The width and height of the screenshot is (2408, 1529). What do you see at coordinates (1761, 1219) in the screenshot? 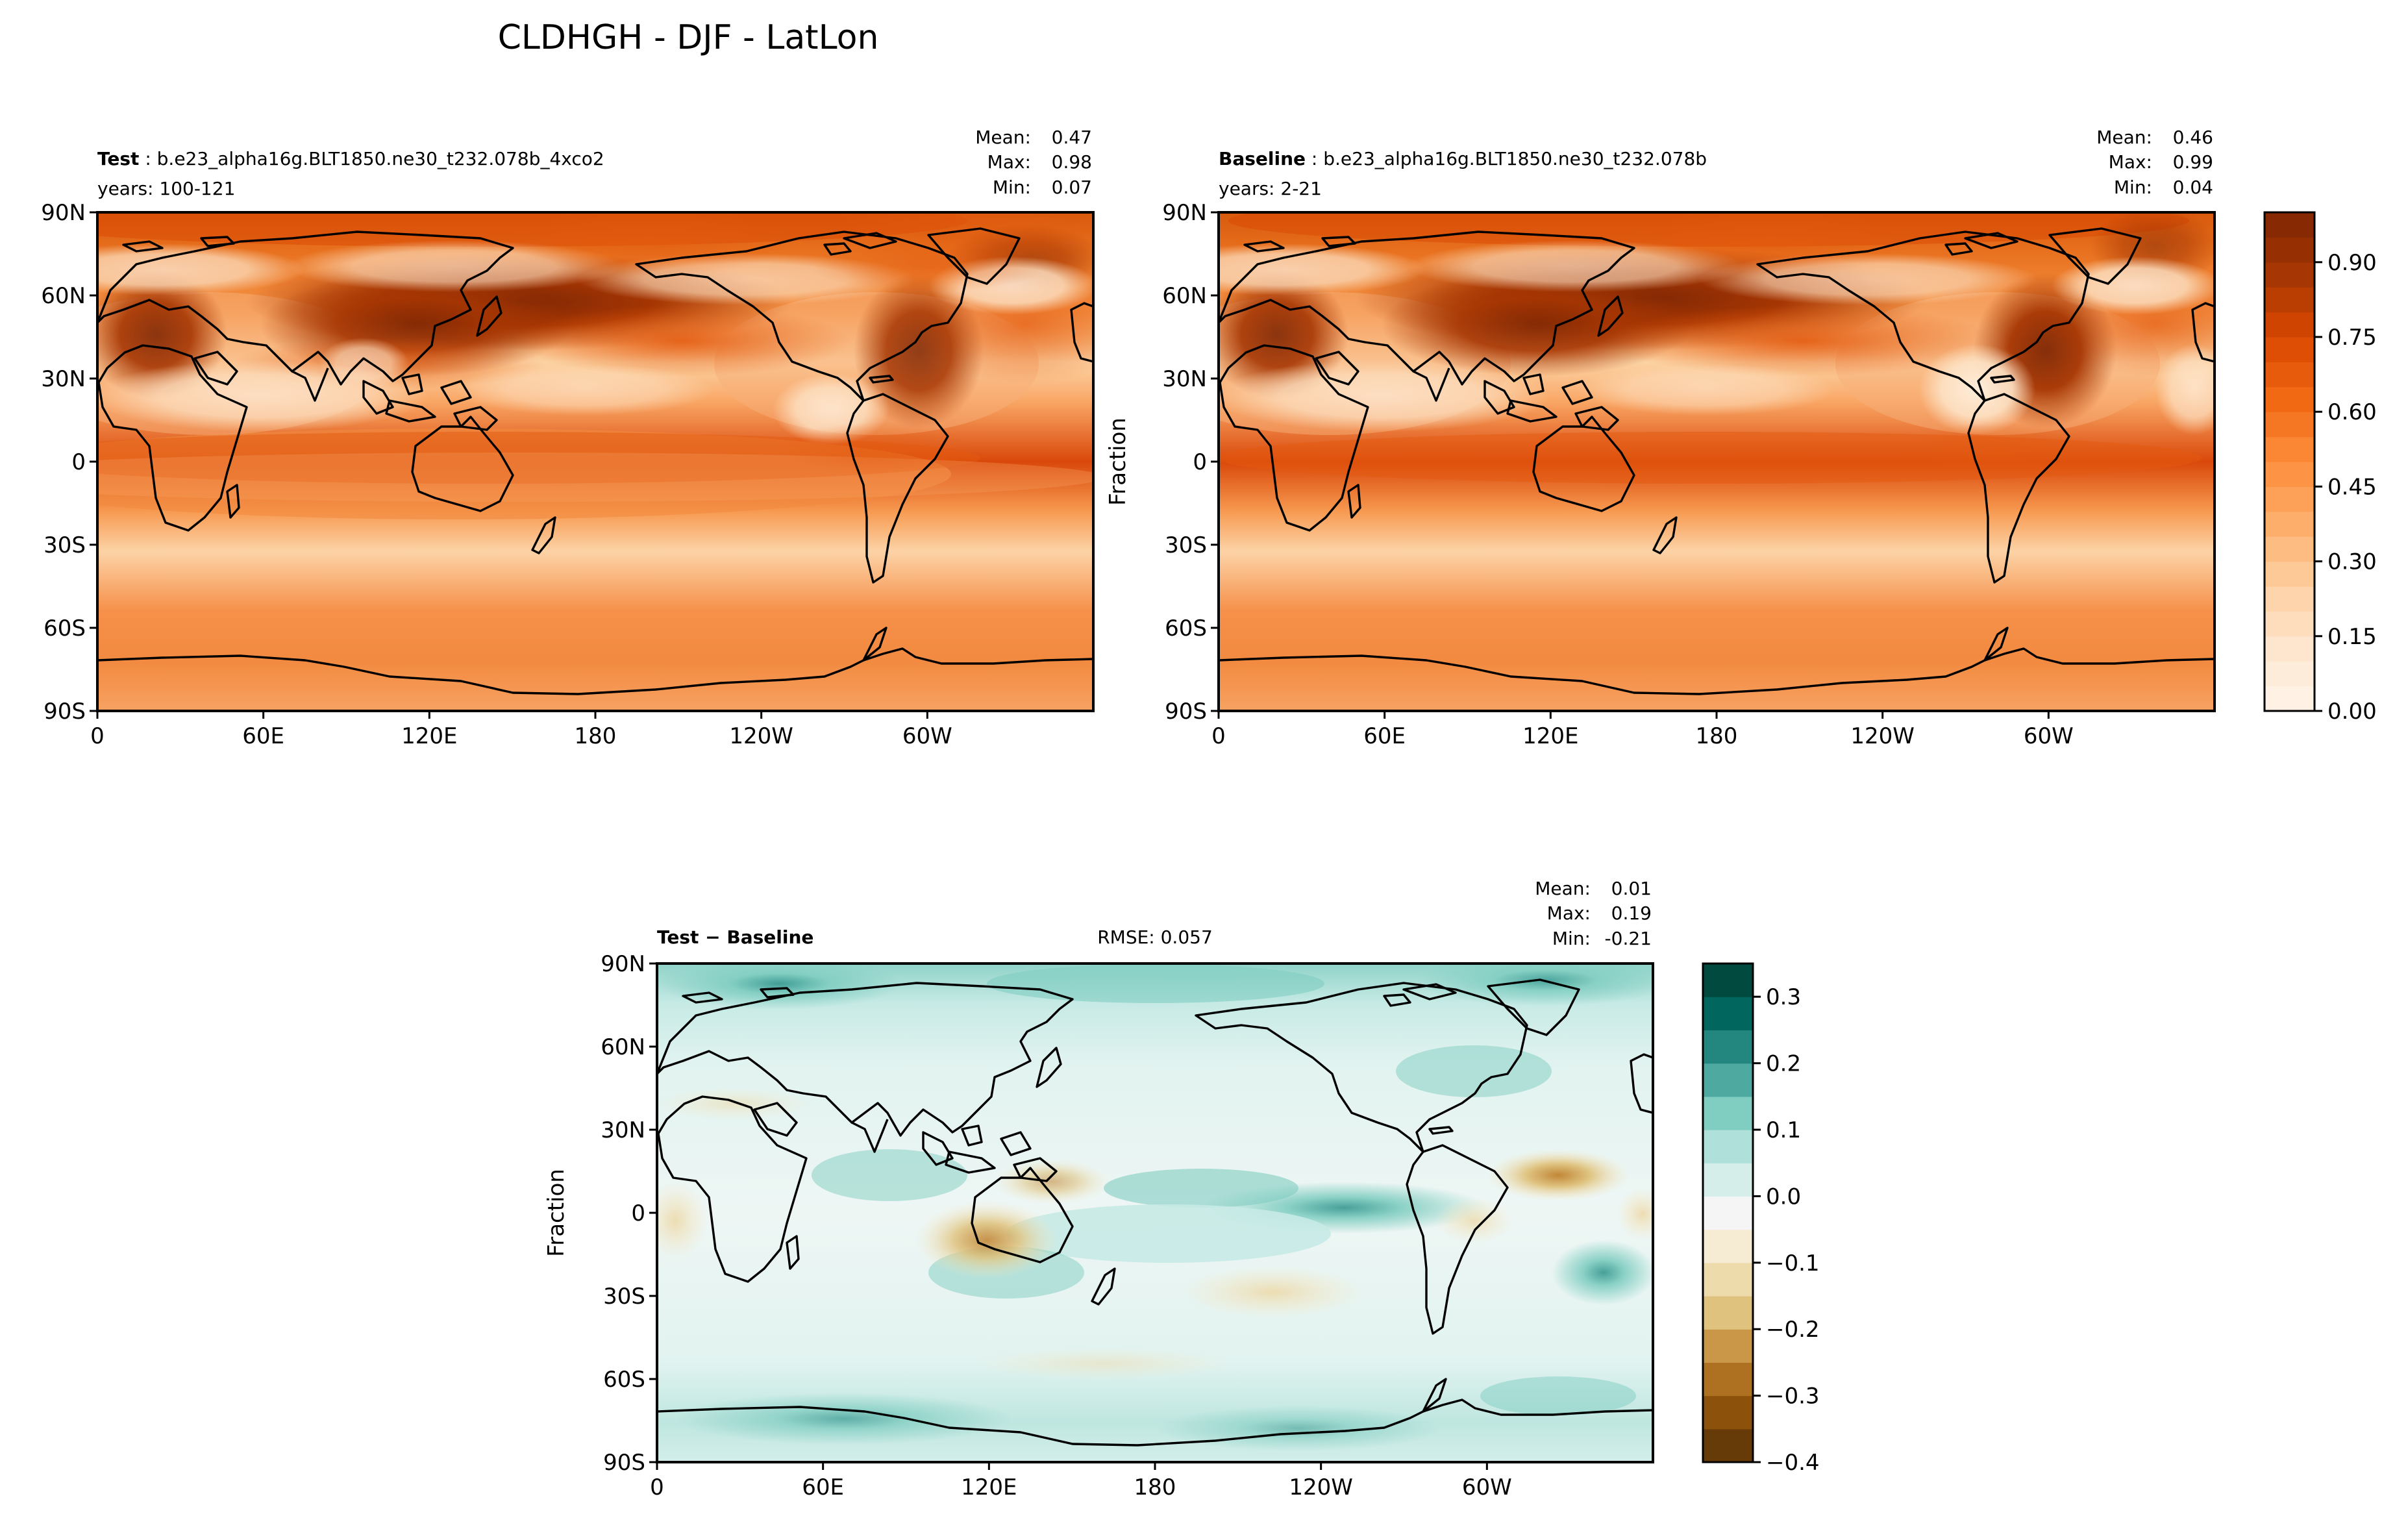
I see `diff-colorbar: 0.3 0.2 0.1 0.0 −0.1 −0.2 −0.3 −0.4` at bounding box center [1761, 1219].